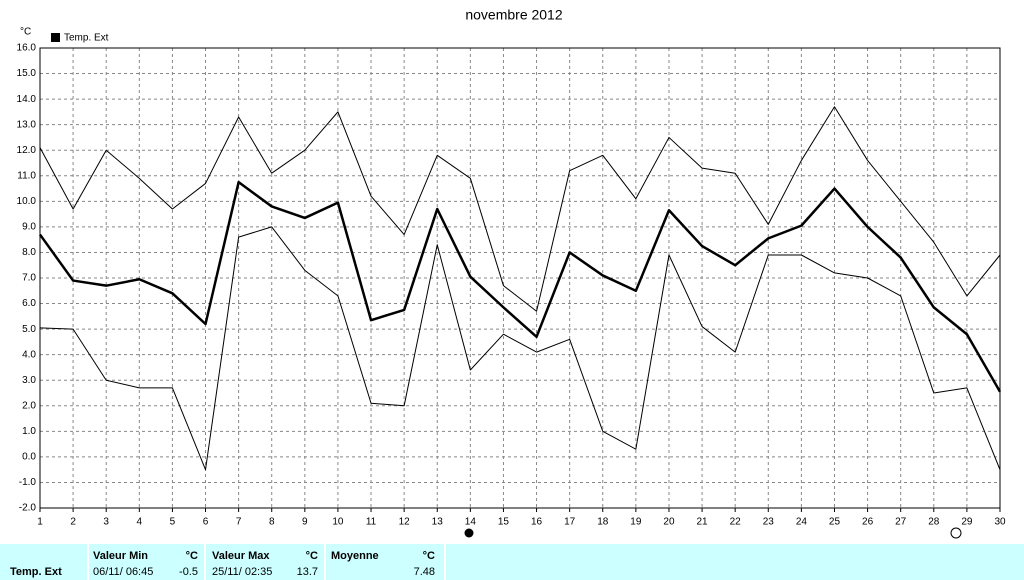 This screenshot has height=580, width=1024. What do you see at coordinates (28, 508) in the screenshot?
I see `y-tick-label: -2.0` at bounding box center [28, 508].